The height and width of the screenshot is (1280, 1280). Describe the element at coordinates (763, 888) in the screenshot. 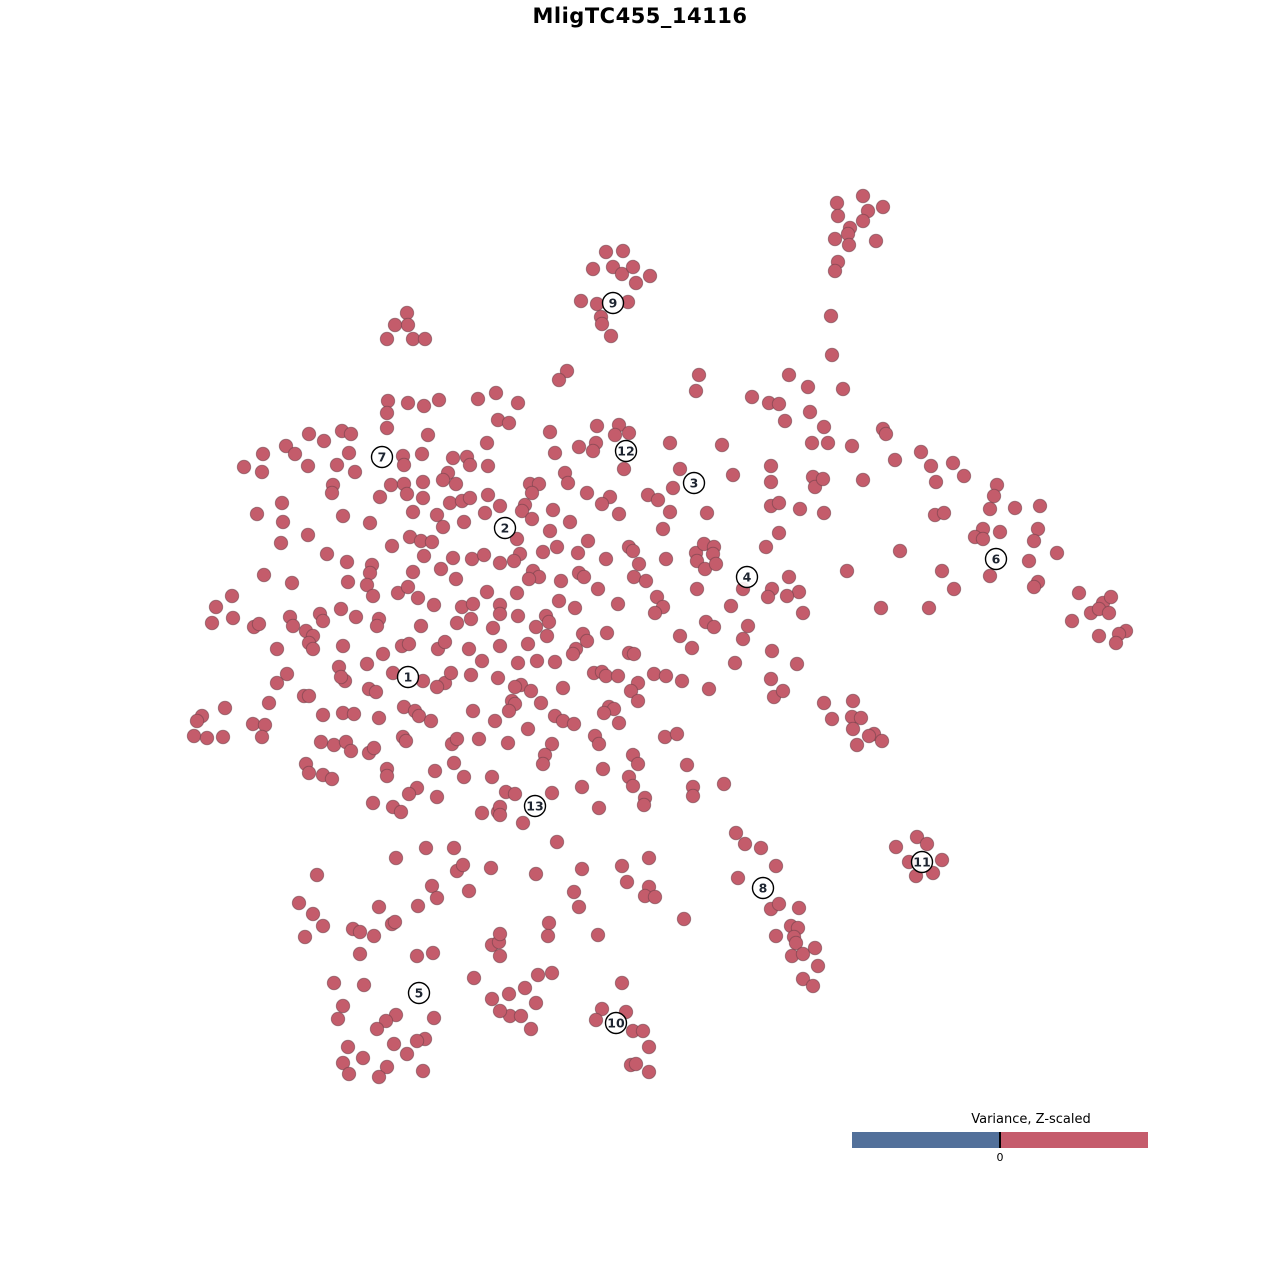

I see `cluster-label: 8` at that location.